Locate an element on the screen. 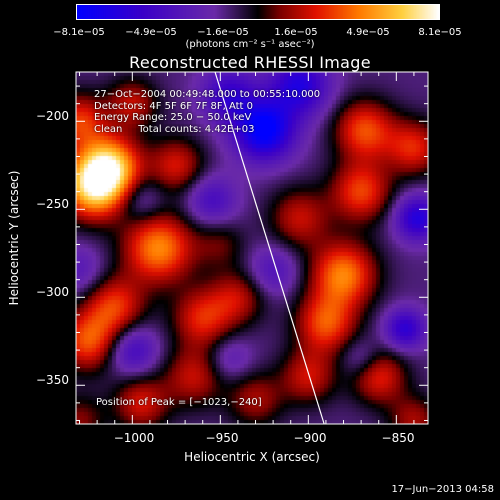 Image resolution: width=500 pixels, height=500 pixels. x-tick-label: −1000 is located at coordinates (134, 438).